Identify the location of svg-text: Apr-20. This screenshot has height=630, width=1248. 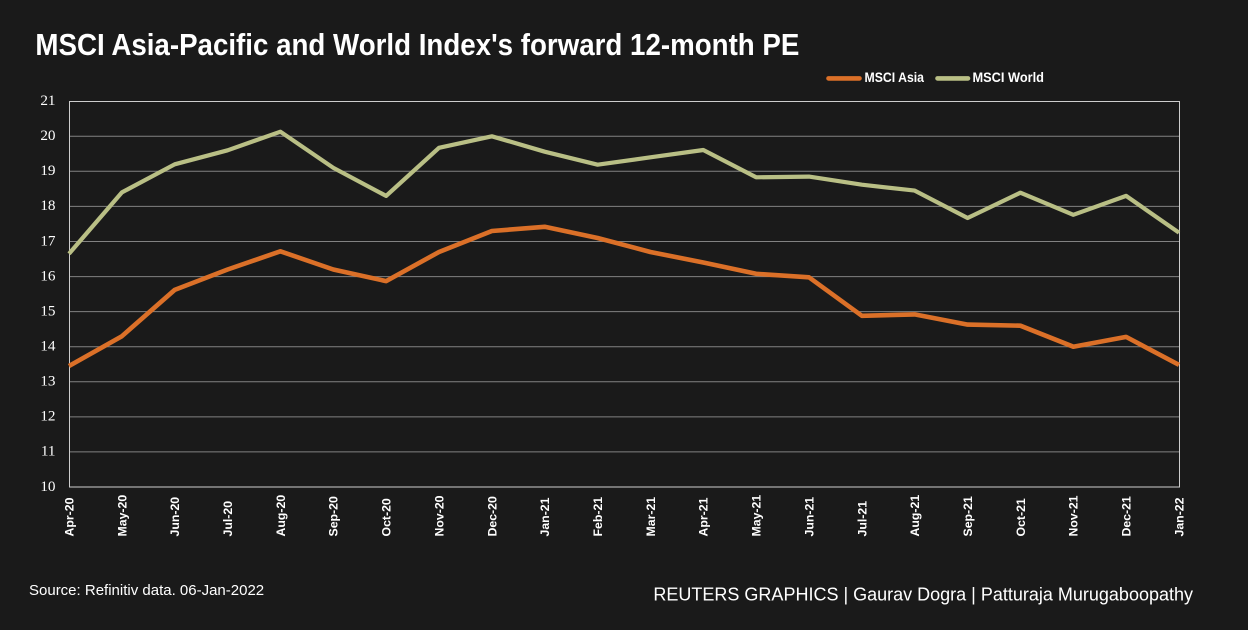
(69, 516).